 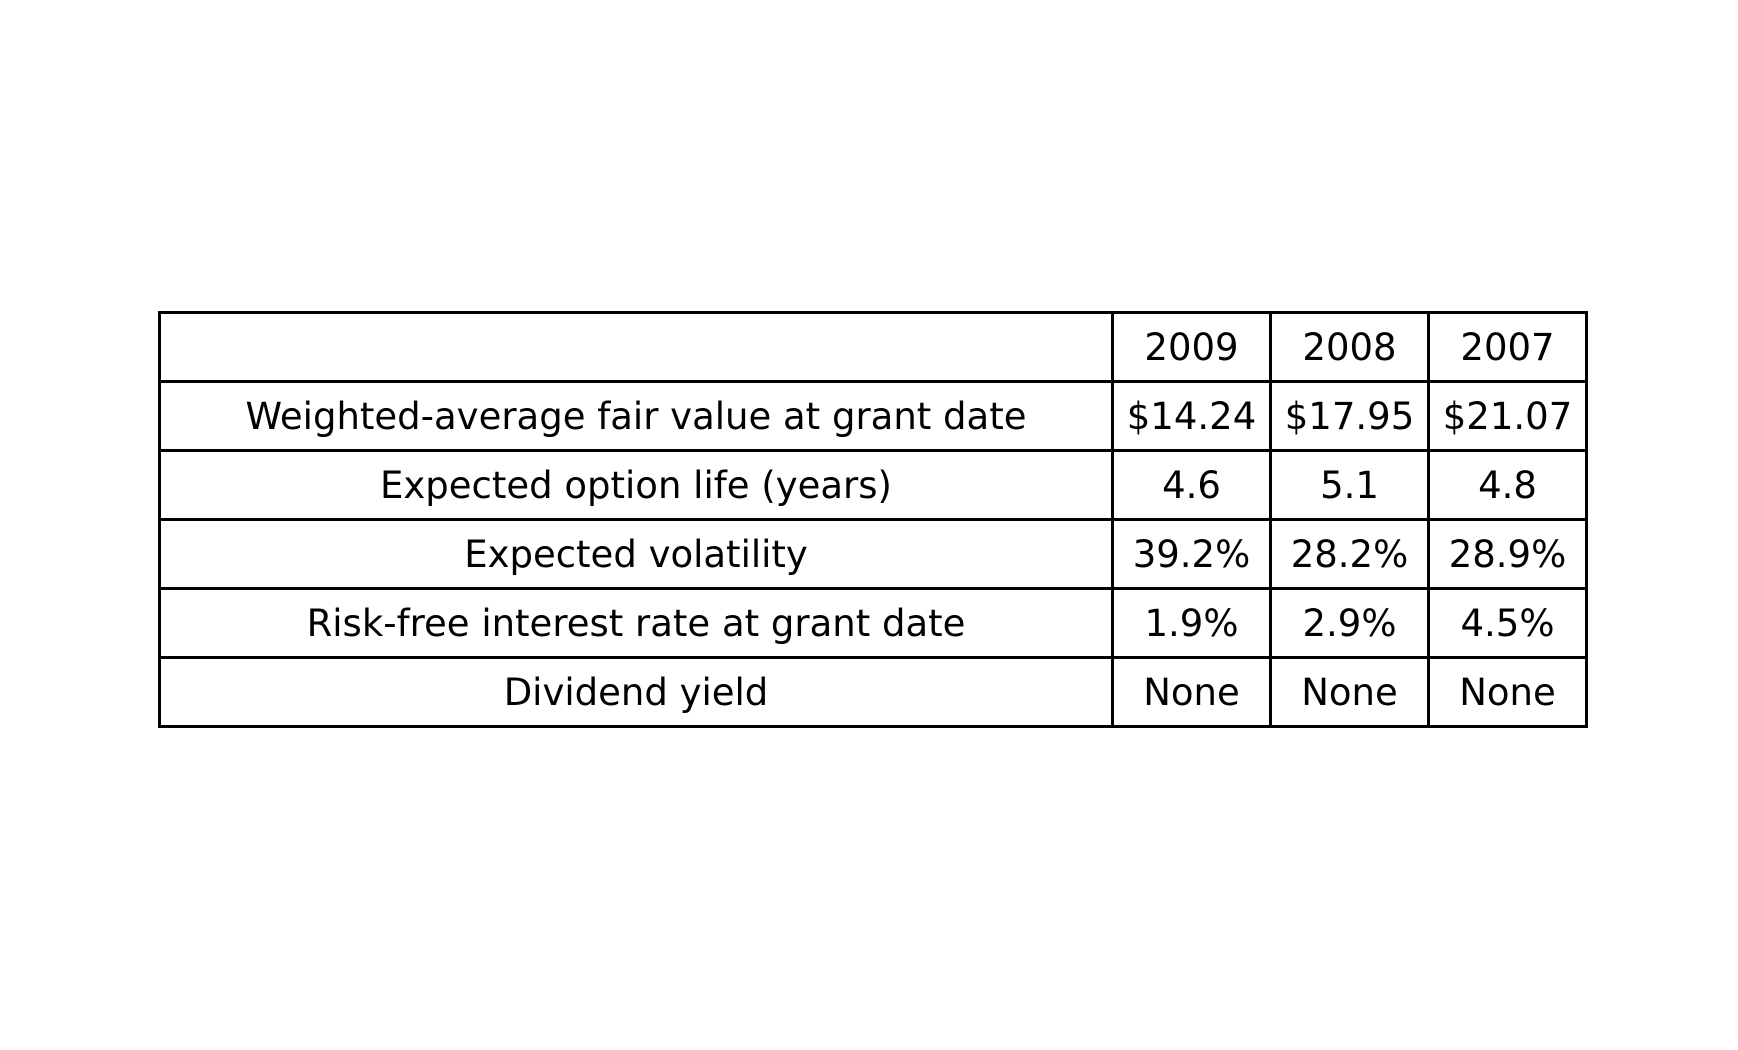 I want to click on row-label: Dividend yield, so click(x=636, y=692).